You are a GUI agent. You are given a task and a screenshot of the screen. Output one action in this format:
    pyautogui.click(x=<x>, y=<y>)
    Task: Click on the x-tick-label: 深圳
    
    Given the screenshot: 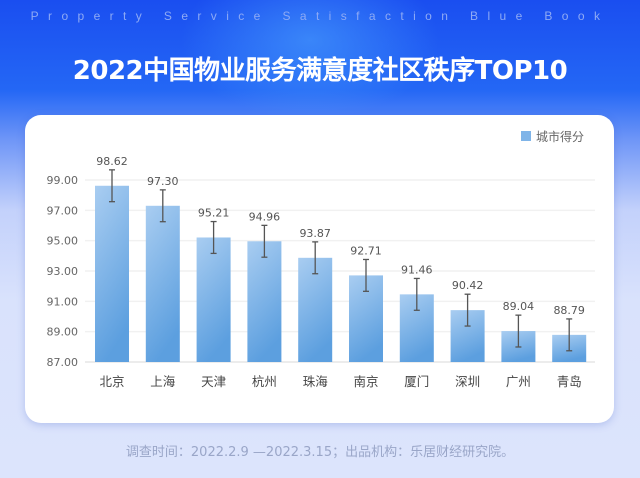 What is the action you would take?
    pyautogui.click(x=467, y=381)
    